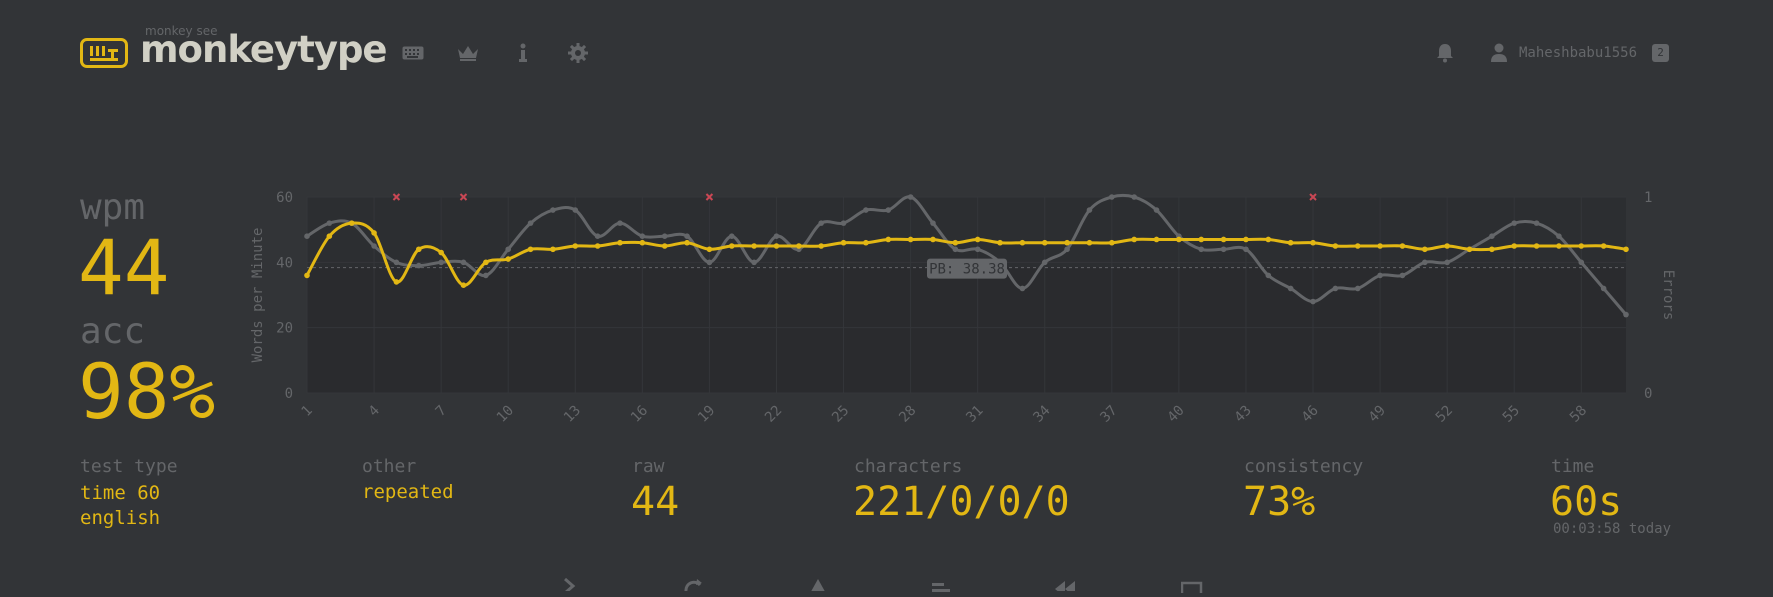 The height and width of the screenshot is (597, 1773). Describe the element at coordinates (264, 49) in the screenshot. I see `logo-text: monkeytype` at that location.